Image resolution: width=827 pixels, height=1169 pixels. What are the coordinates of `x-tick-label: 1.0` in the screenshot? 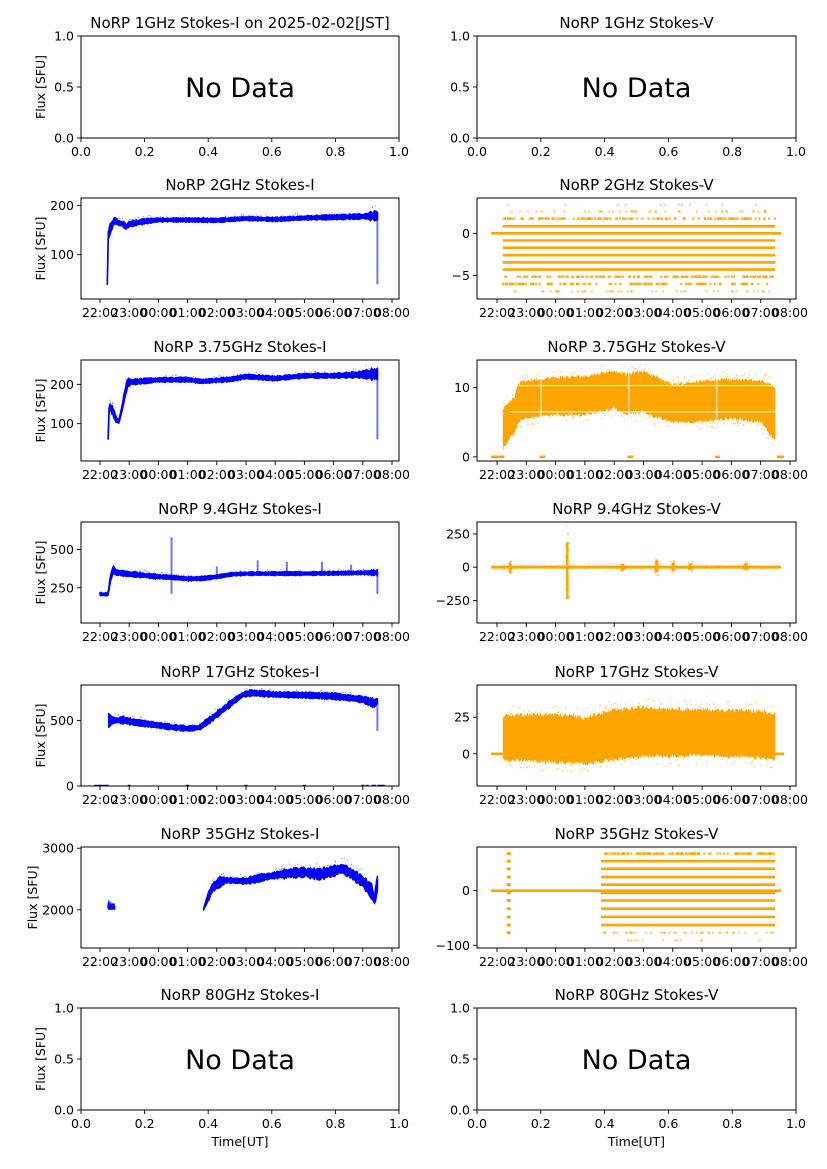 It's located at (399, 1123).